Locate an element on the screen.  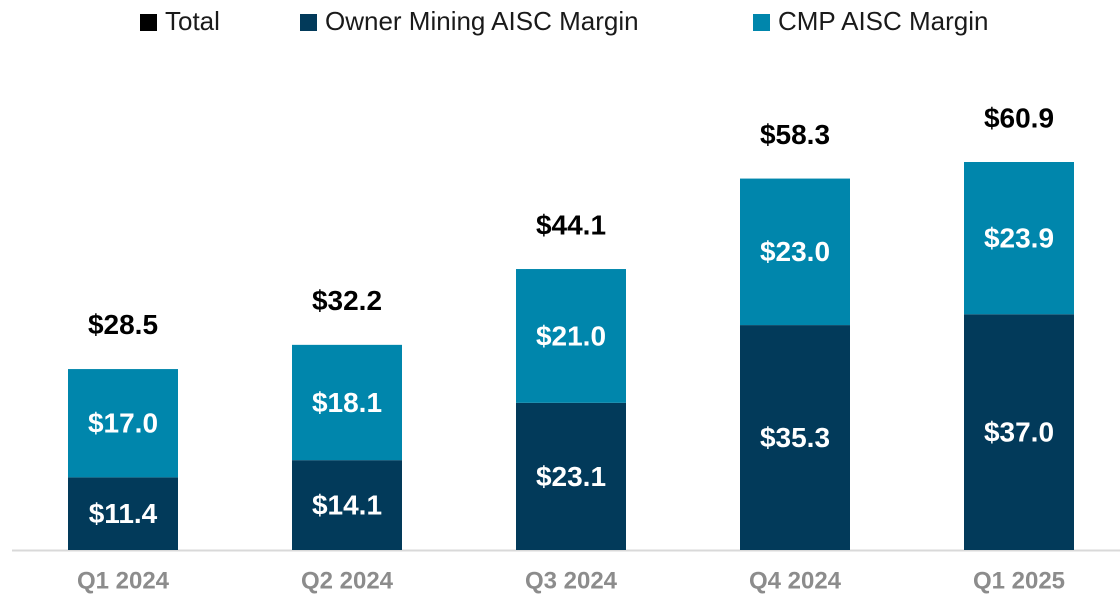
value-label: $35.3 is located at coordinates (795, 437).